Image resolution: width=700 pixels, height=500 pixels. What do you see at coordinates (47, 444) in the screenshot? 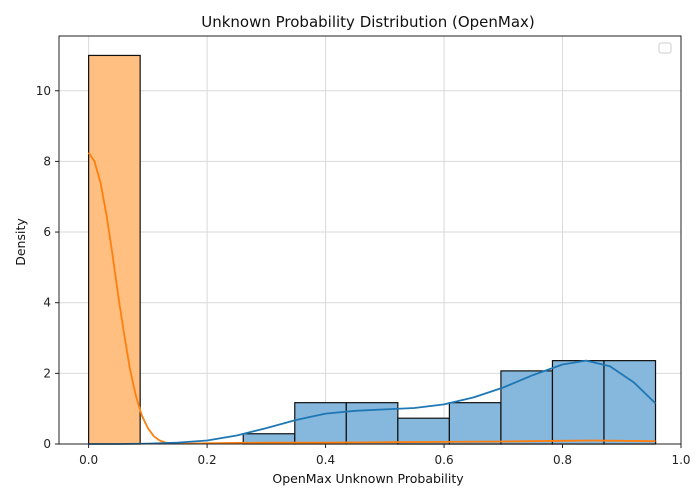
I see `y-tick-label: 0` at bounding box center [47, 444].